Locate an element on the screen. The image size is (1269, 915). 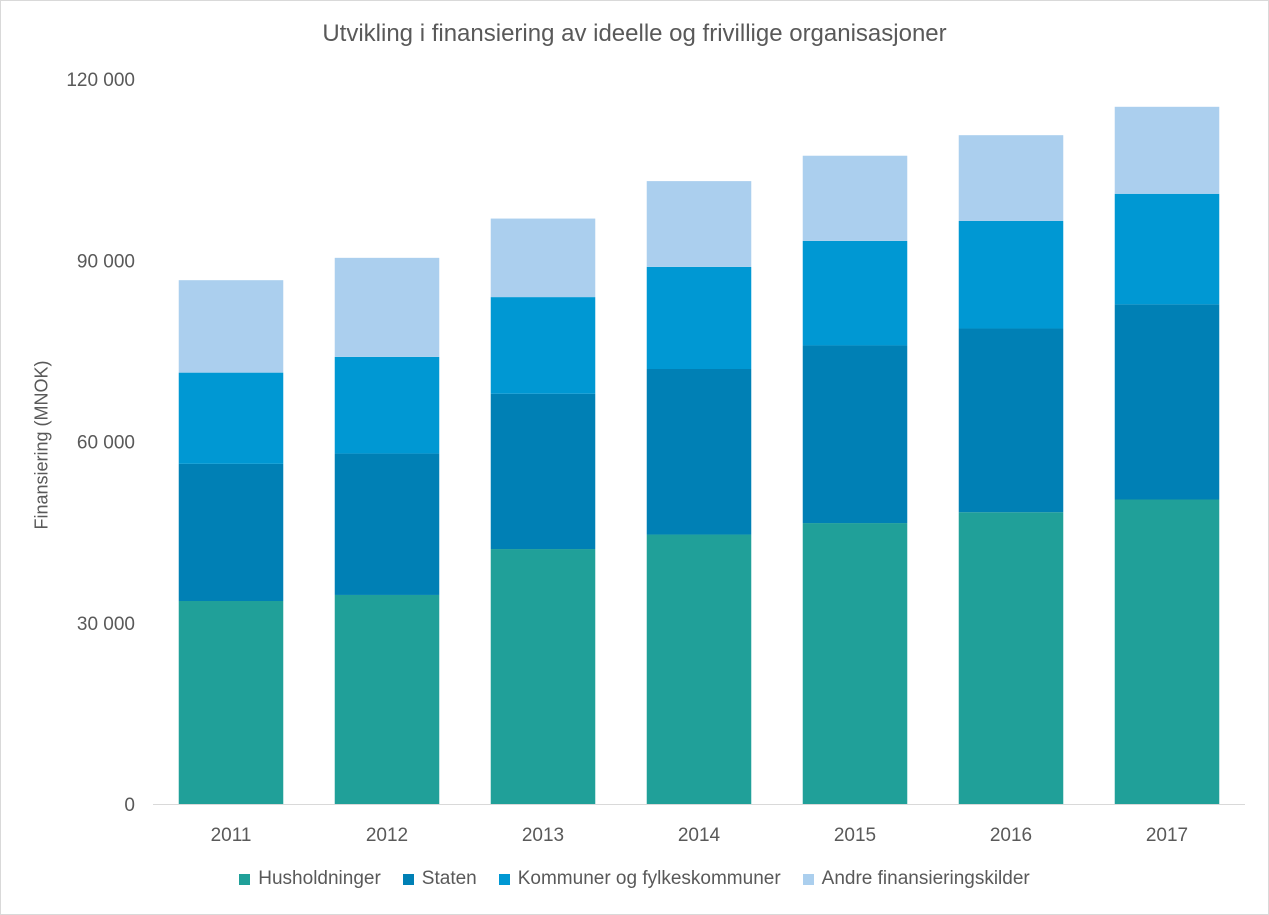
x-tick-label: 2016 is located at coordinates (1011, 835).